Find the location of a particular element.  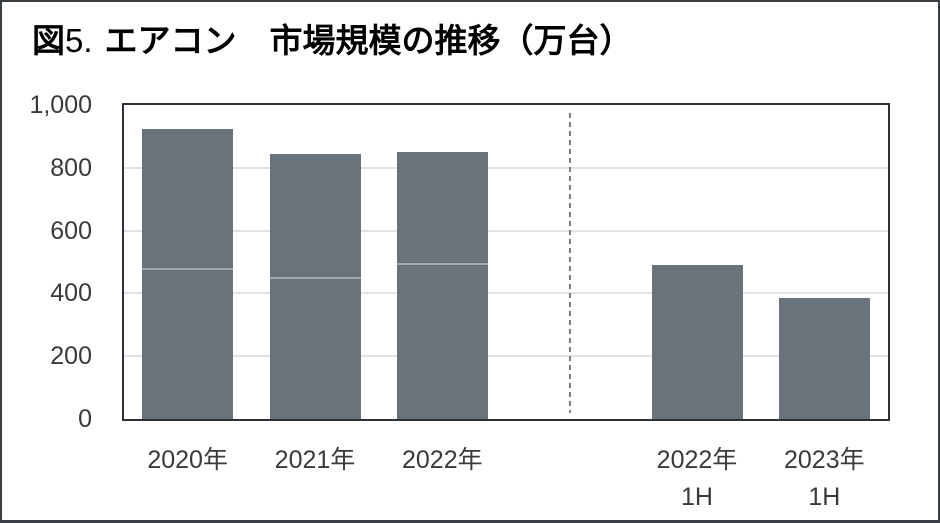

chart-title: 図5. エアコン 市場規模の推移（万台） is located at coordinates (332, 40).